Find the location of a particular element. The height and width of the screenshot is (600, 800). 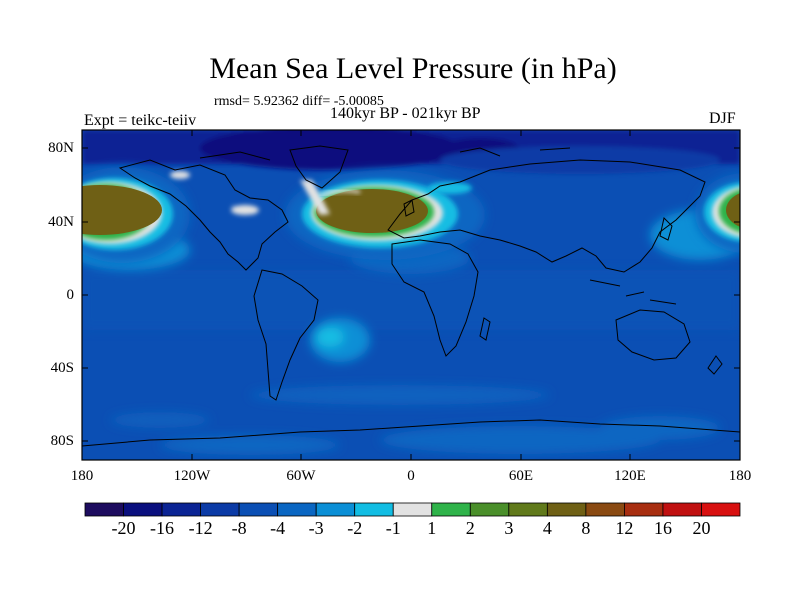

y-label-40n: 40N is located at coordinates (61, 222).